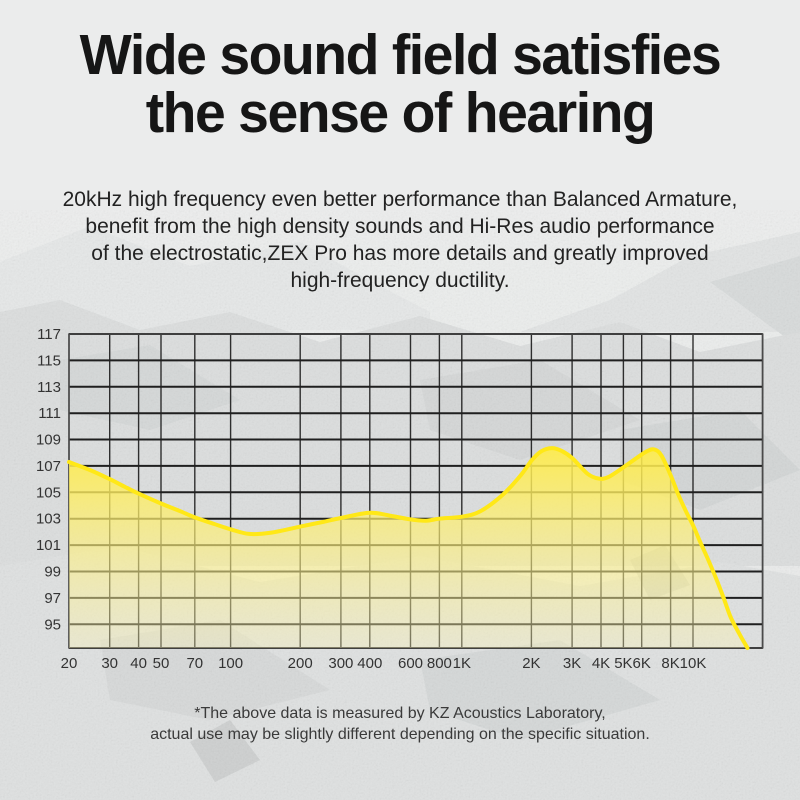  Describe the element at coordinates (230, 663) in the screenshot. I see `x-axis-label: 100` at that location.